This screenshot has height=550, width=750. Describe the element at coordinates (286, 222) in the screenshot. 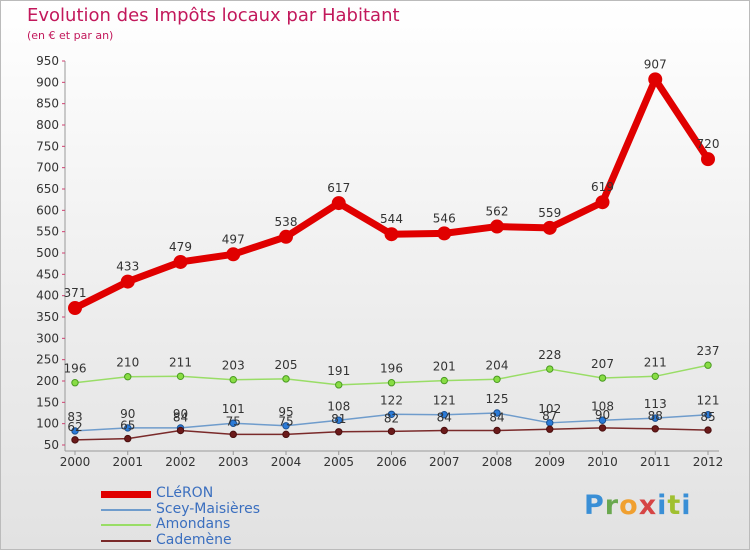

I see `data-label: 538` at that location.